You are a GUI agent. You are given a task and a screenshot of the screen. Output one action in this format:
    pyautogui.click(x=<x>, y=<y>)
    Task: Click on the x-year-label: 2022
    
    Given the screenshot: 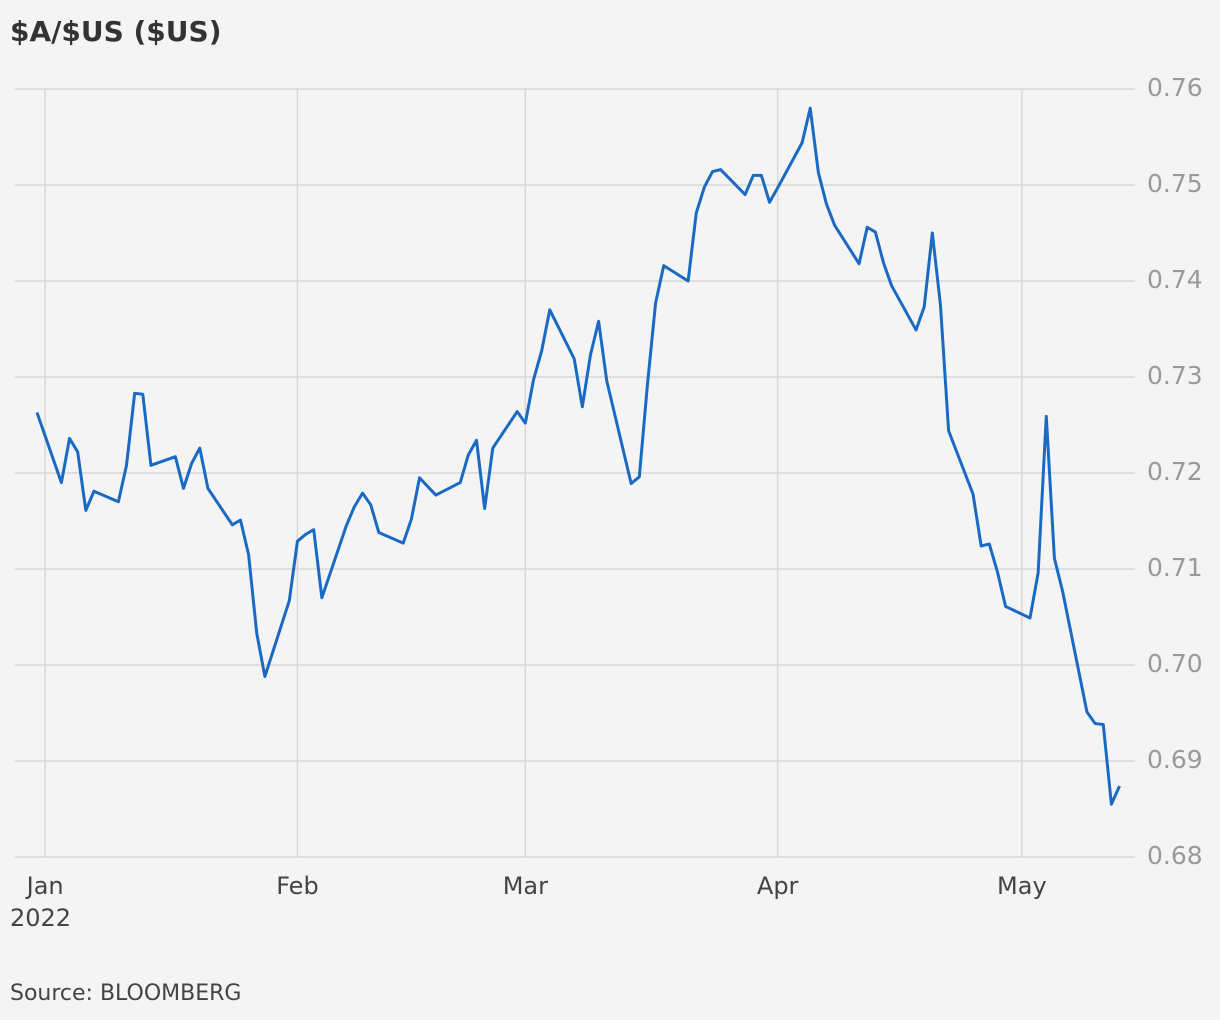 What is the action you would take?
    pyautogui.click(x=40, y=918)
    